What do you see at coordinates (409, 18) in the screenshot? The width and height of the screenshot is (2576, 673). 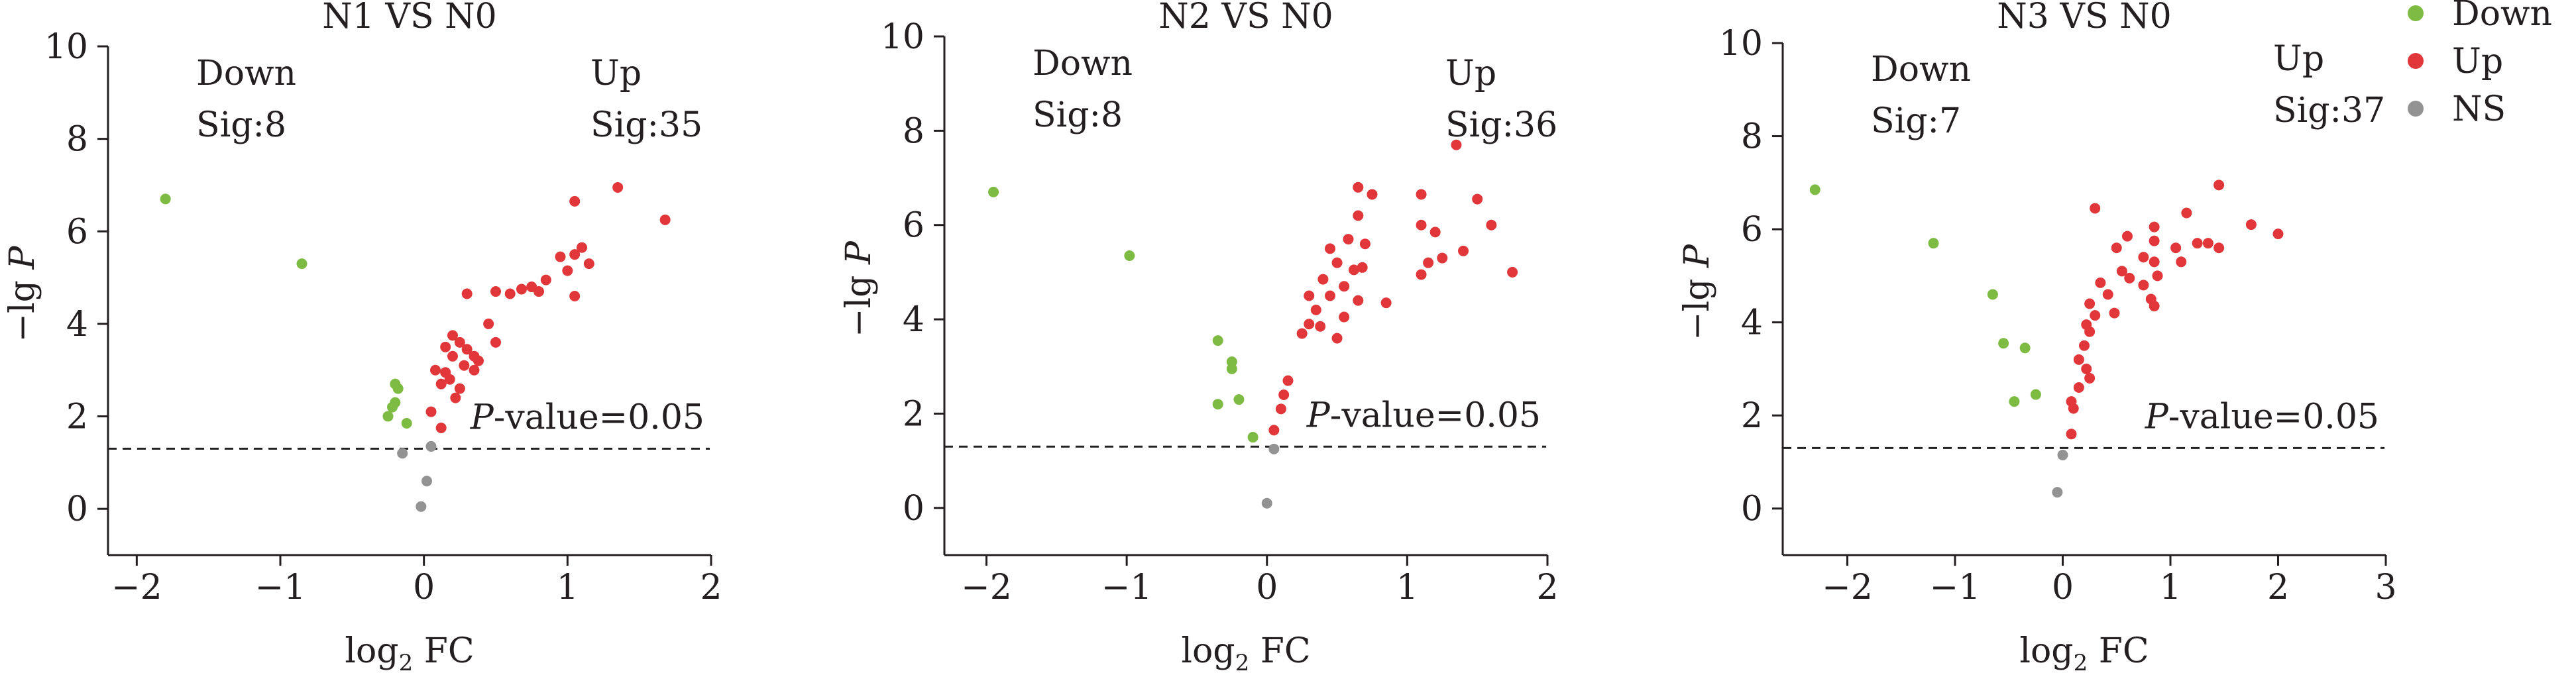 I see `panel-title: N1 VS N0` at bounding box center [409, 18].